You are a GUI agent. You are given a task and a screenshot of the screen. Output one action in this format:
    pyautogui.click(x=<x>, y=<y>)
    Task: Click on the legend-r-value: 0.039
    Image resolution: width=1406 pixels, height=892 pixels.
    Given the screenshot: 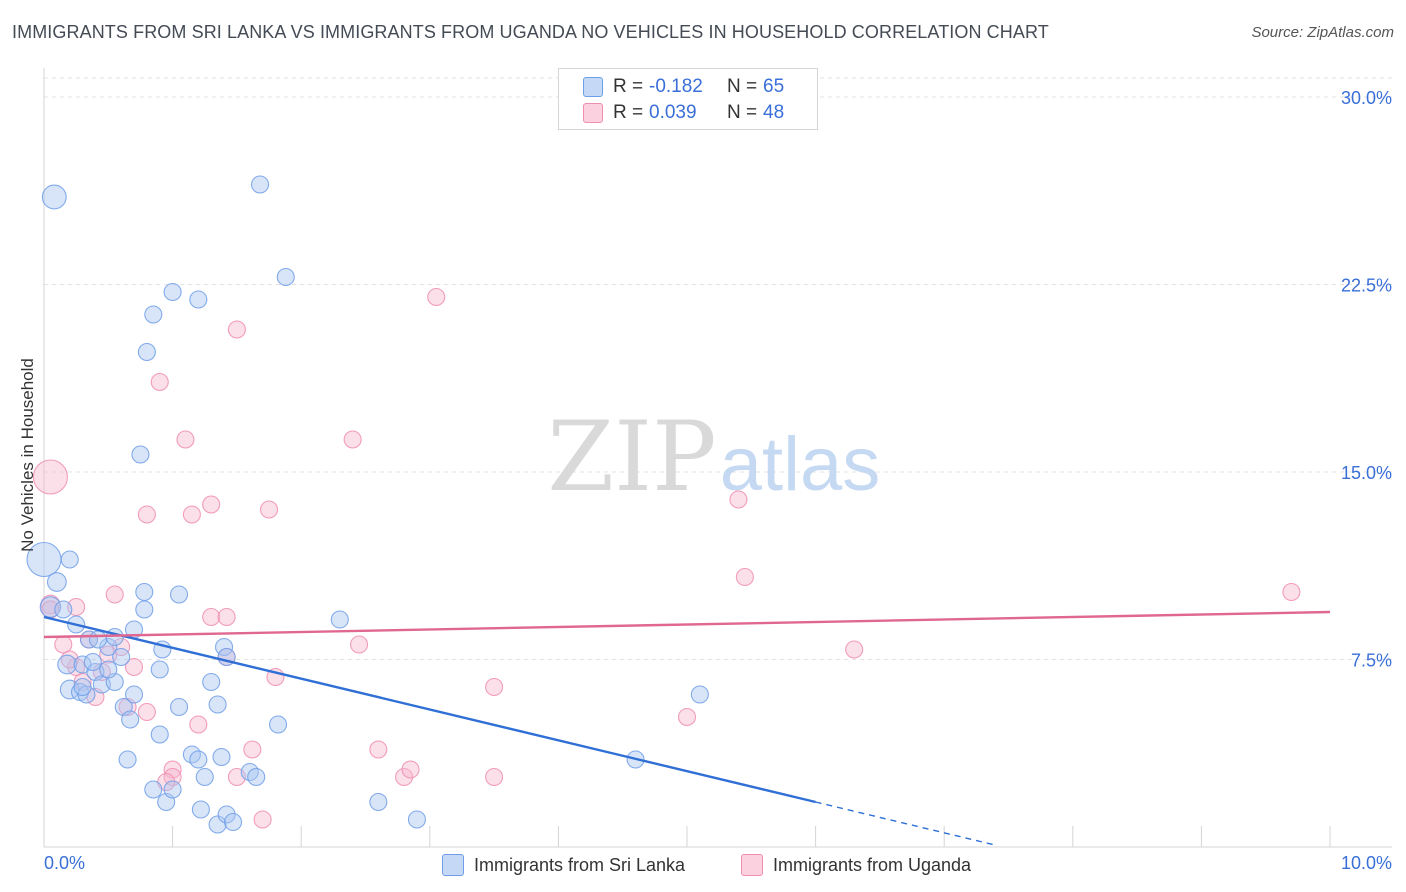 What is the action you would take?
    pyautogui.click(x=673, y=112)
    